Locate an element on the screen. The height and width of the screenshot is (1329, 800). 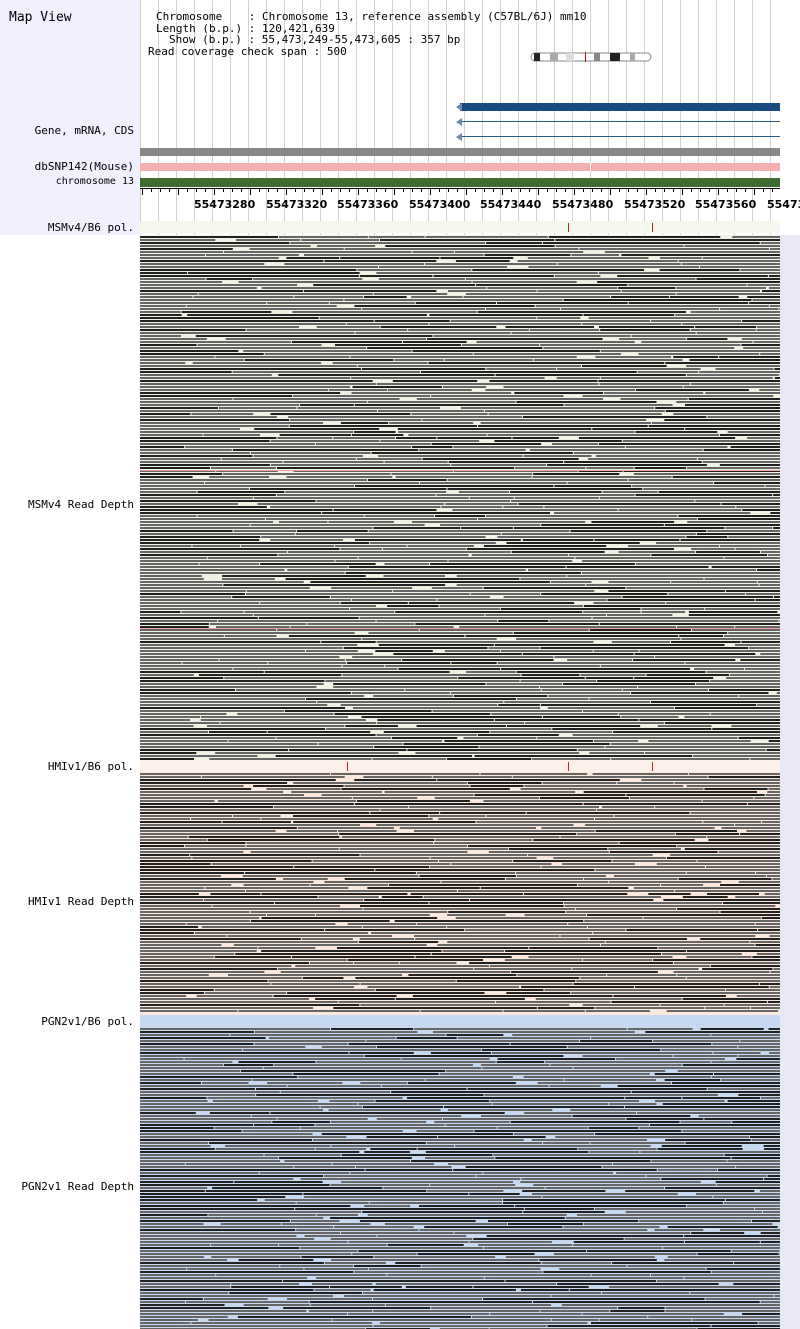
info-span-key: Read coverage check span is located at coordinates (227, 51).